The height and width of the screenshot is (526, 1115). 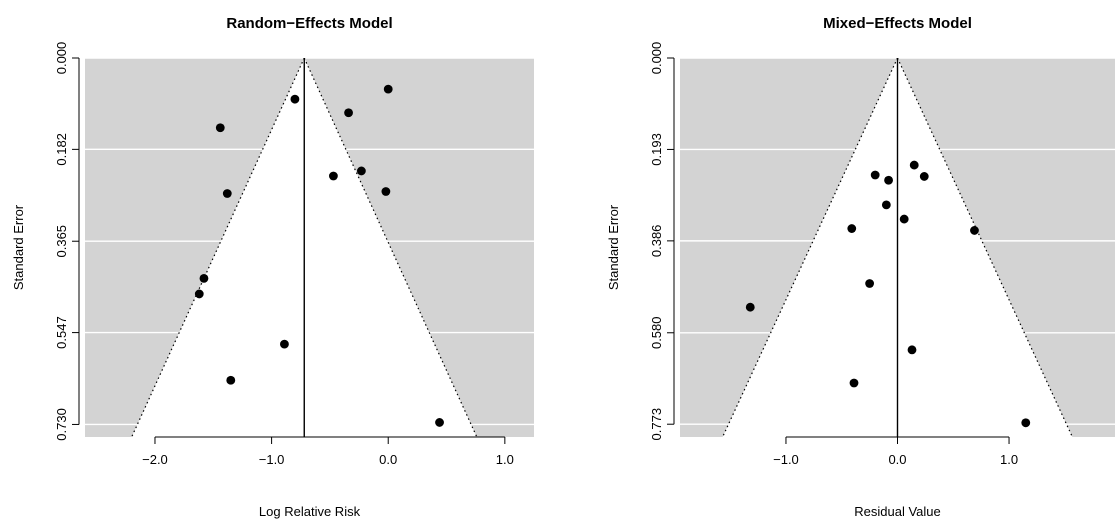 I want to click on y-tick-label: 0.193, so click(x=656, y=149).